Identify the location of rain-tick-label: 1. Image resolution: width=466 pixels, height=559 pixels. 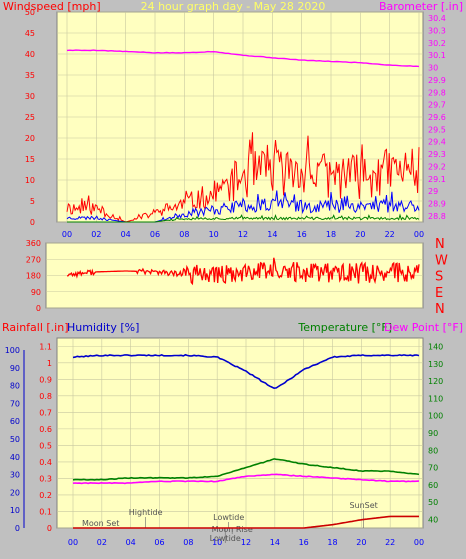
(49, 363).